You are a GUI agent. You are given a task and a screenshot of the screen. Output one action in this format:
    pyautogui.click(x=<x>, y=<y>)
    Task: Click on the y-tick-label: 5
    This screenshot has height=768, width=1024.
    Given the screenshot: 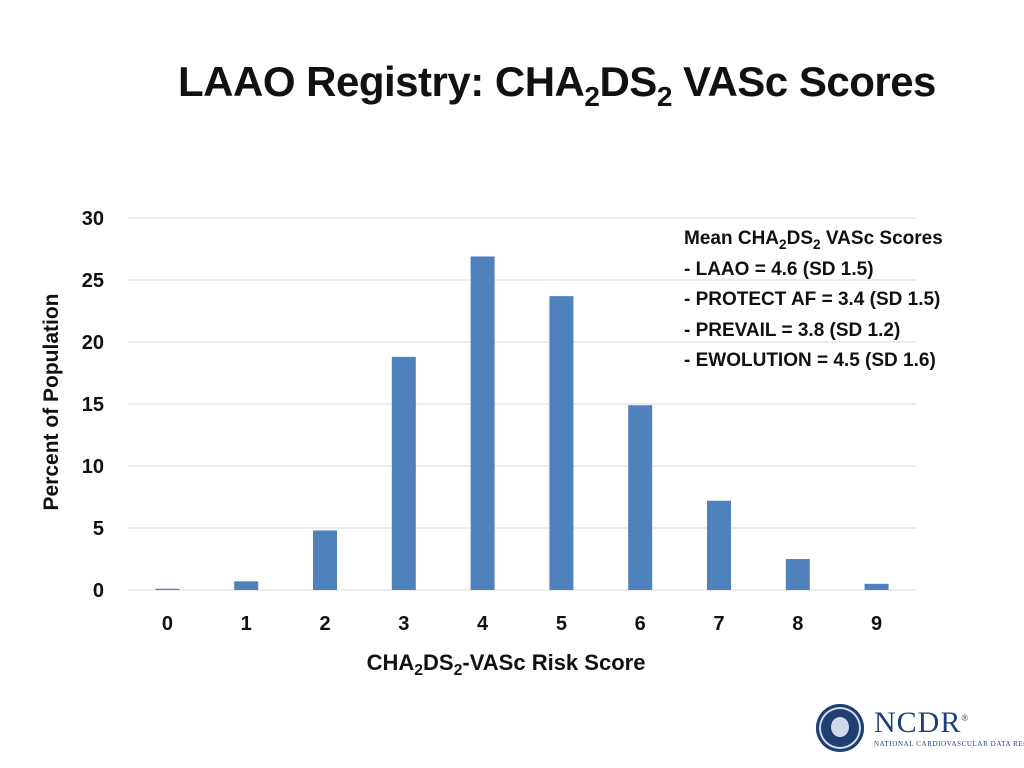 What is the action you would take?
    pyautogui.click(x=98, y=529)
    